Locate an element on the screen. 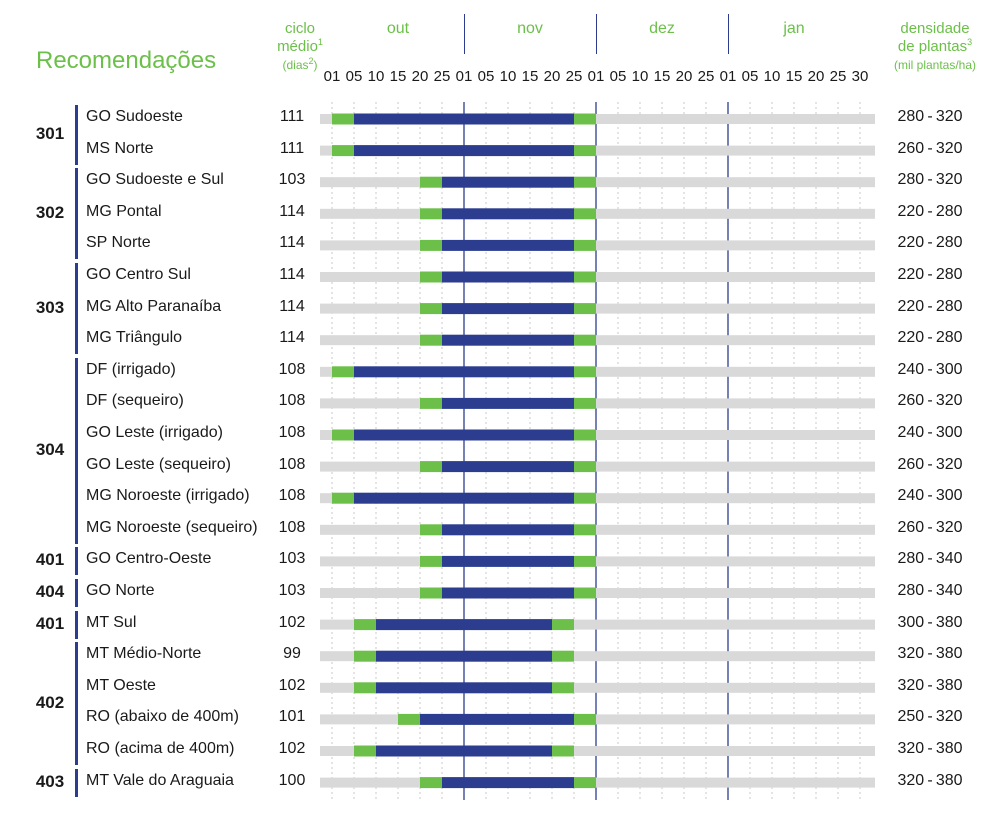 This screenshot has width=1000, height=817. densidade-footnote: 3 is located at coordinates (970, 42).